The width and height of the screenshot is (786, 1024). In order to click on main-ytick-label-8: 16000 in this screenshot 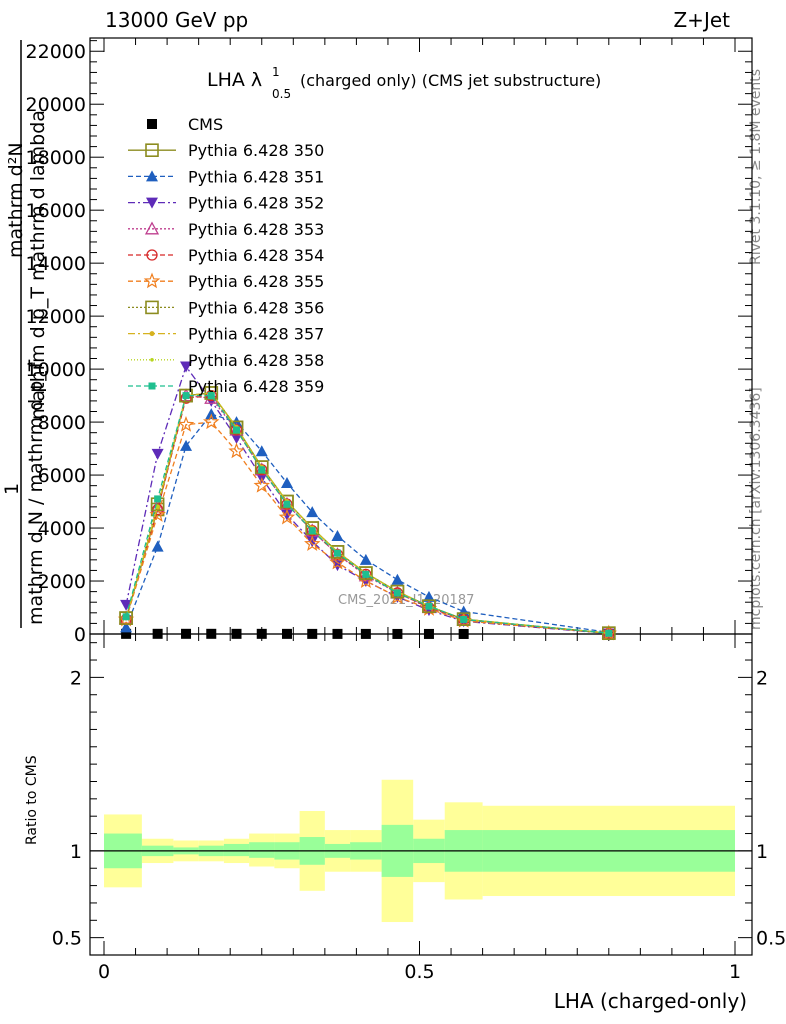, I will do `click(56, 211)`.